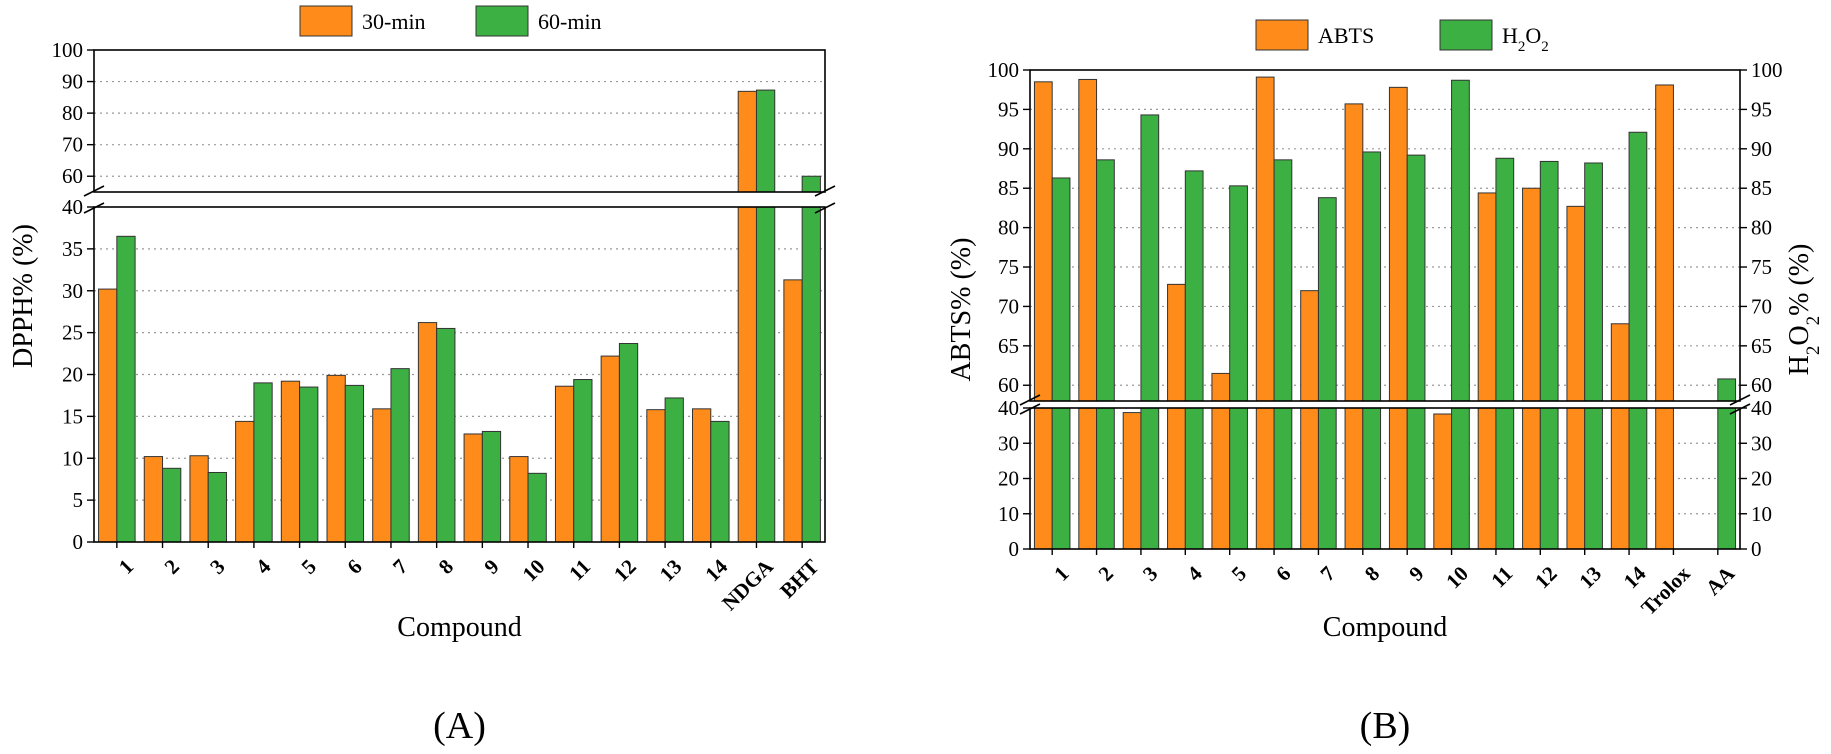 The width and height of the screenshot is (1831, 754). Describe the element at coordinates (72, 291) in the screenshot. I see `y-tick-label: 30` at that location.